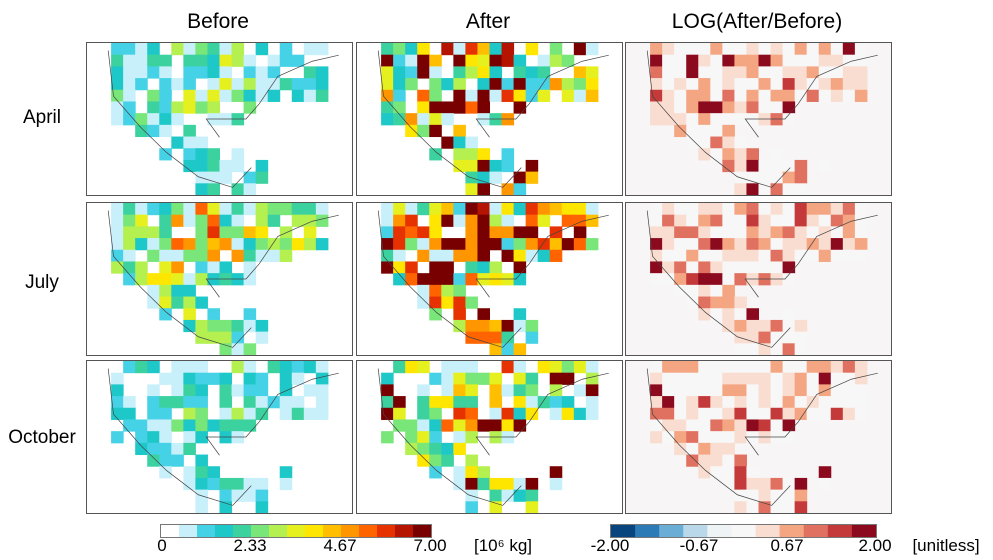 This screenshot has width=993, height=560. What do you see at coordinates (296, 531) in the screenshot?
I see `colorbar-mass` at bounding box center [296, 531].